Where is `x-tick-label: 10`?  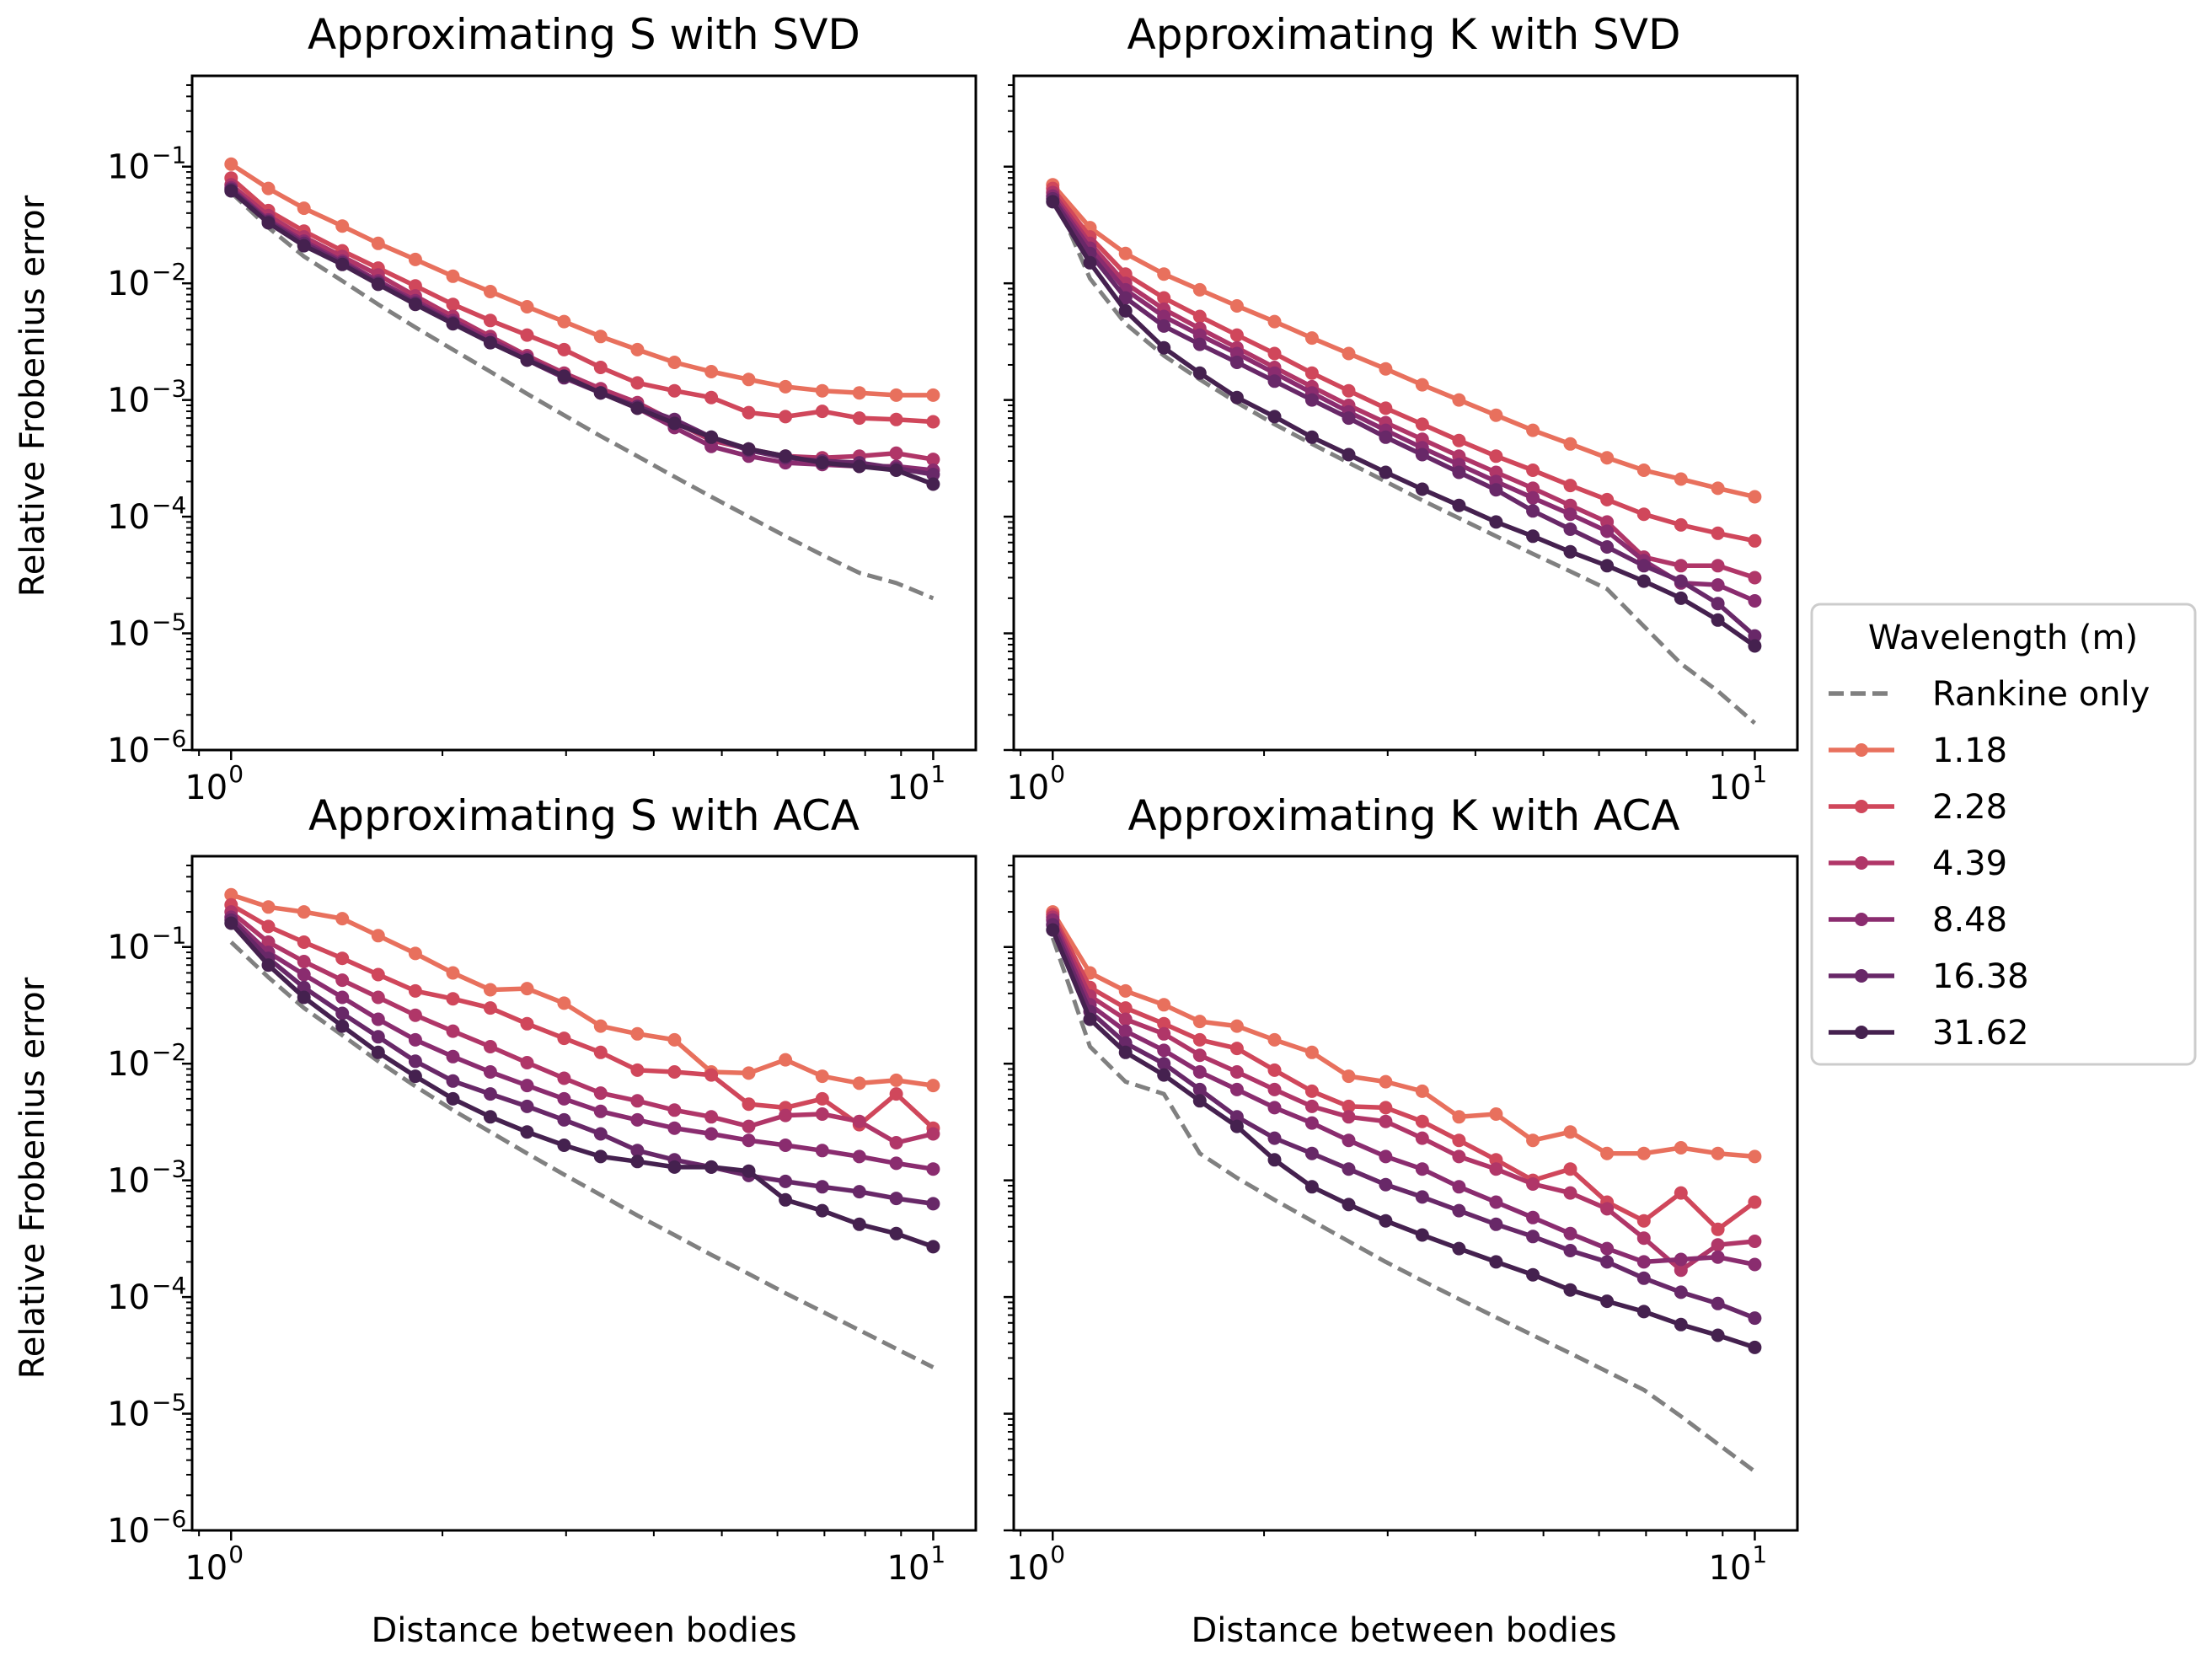 x-tick-label: 10 is located at coordinates (1730, 1568).